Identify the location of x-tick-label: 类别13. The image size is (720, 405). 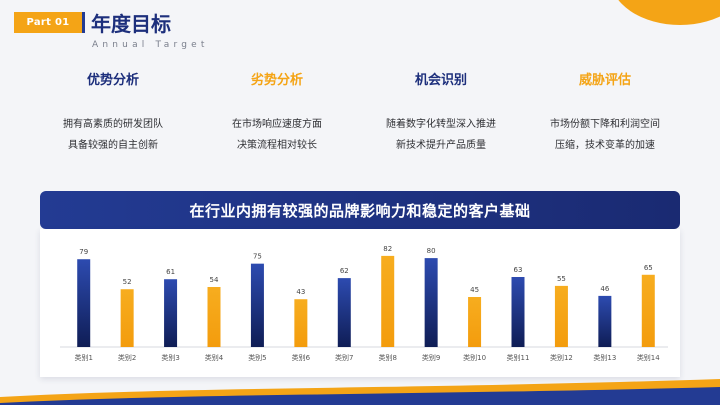
(604, 357).